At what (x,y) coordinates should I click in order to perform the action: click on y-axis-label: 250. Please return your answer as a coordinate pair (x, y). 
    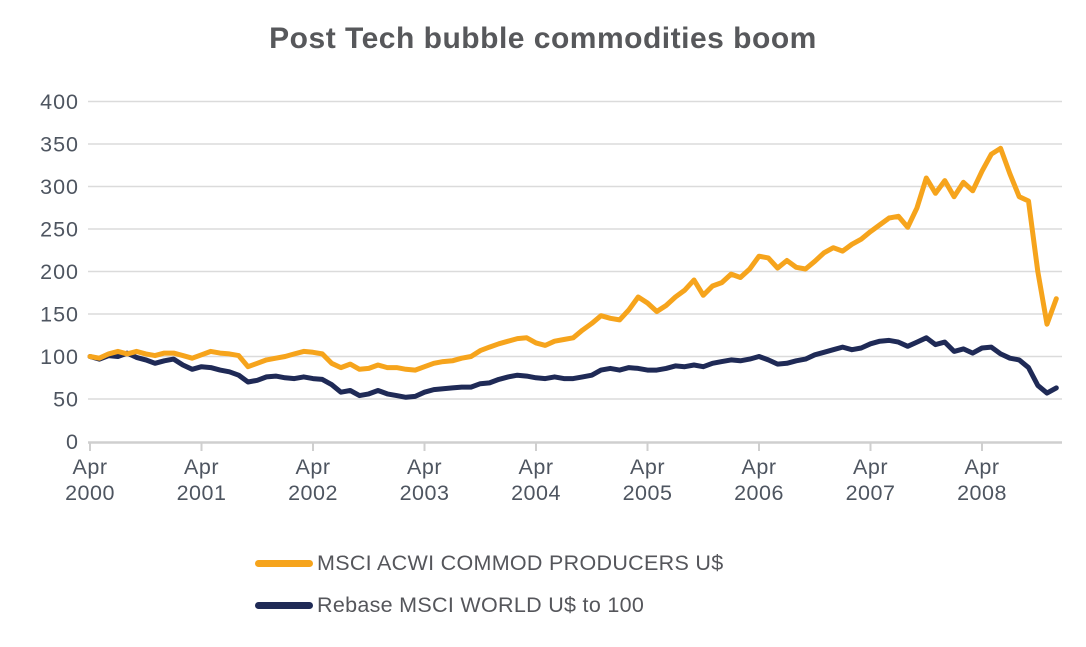
    Looking at the image, I should click on (59, 230).